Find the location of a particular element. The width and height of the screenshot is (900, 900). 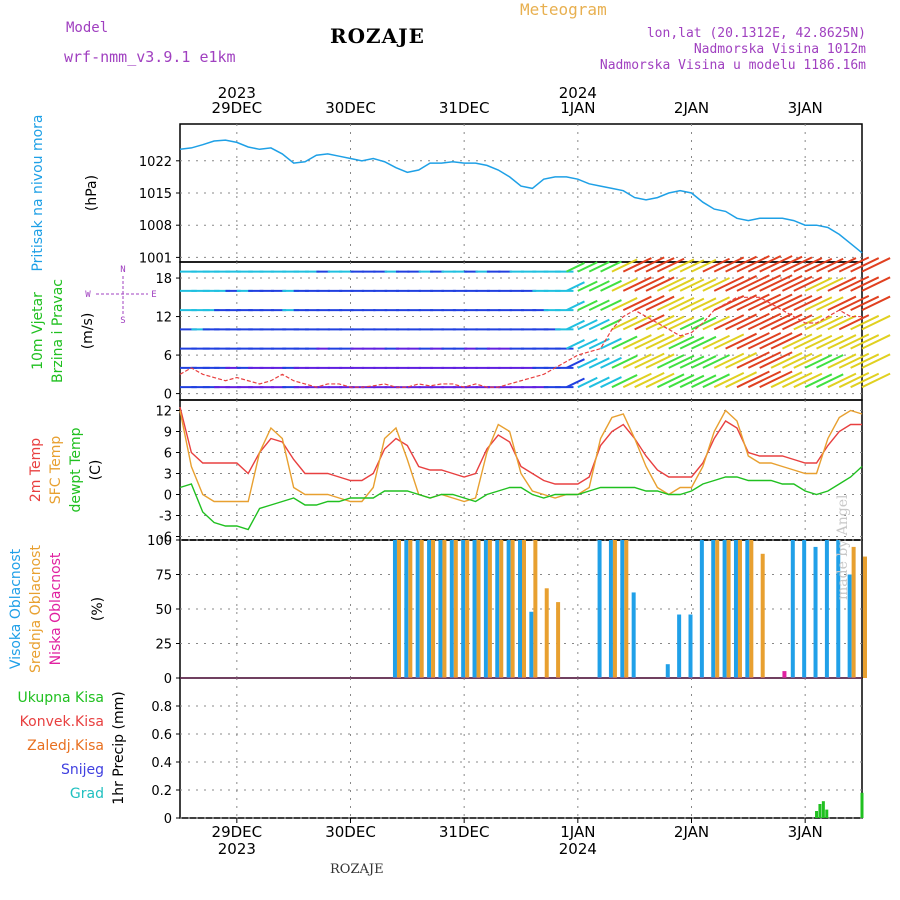

panel-frame-wind is located at coordinates (521, 331).